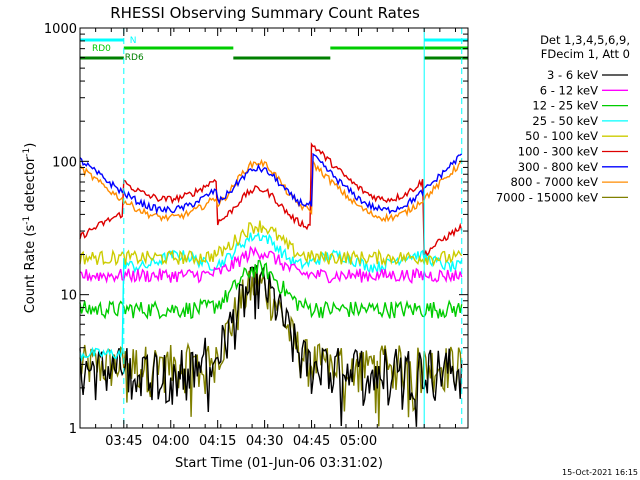 Image resolution: width=640 pixels, height=480 pixels. What do you see at coordinates (279, 463) in the screenshot?
I see `x-axis-label: Start Time (01-Jun-06 03:31:02)` at bounding box center [279, 463].